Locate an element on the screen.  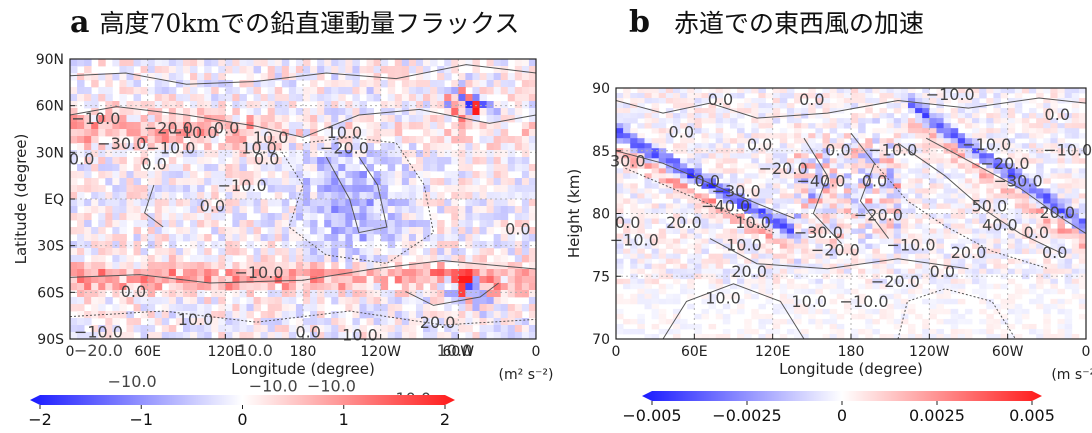
a-y-tick-label: 90N is located at coordinates (50, 60).